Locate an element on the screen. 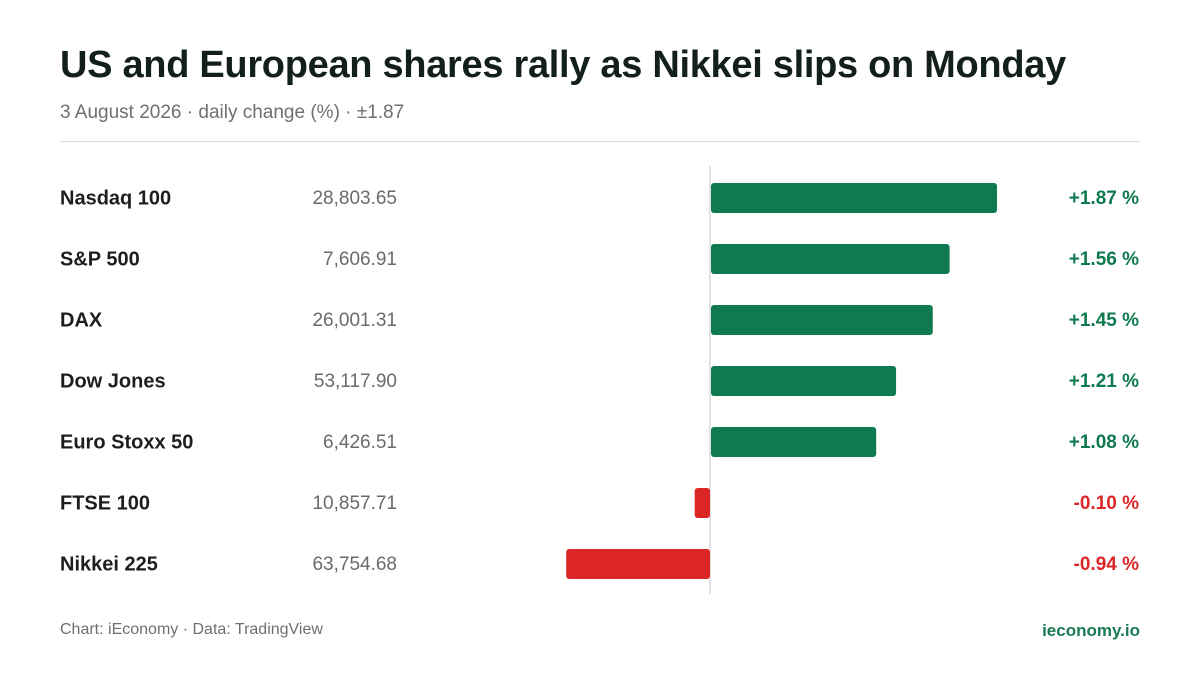 Image resolution: width=1200 pixels, height=675 pixels. index-level-label: 10,857.71 is located at coordinates (354, 503).